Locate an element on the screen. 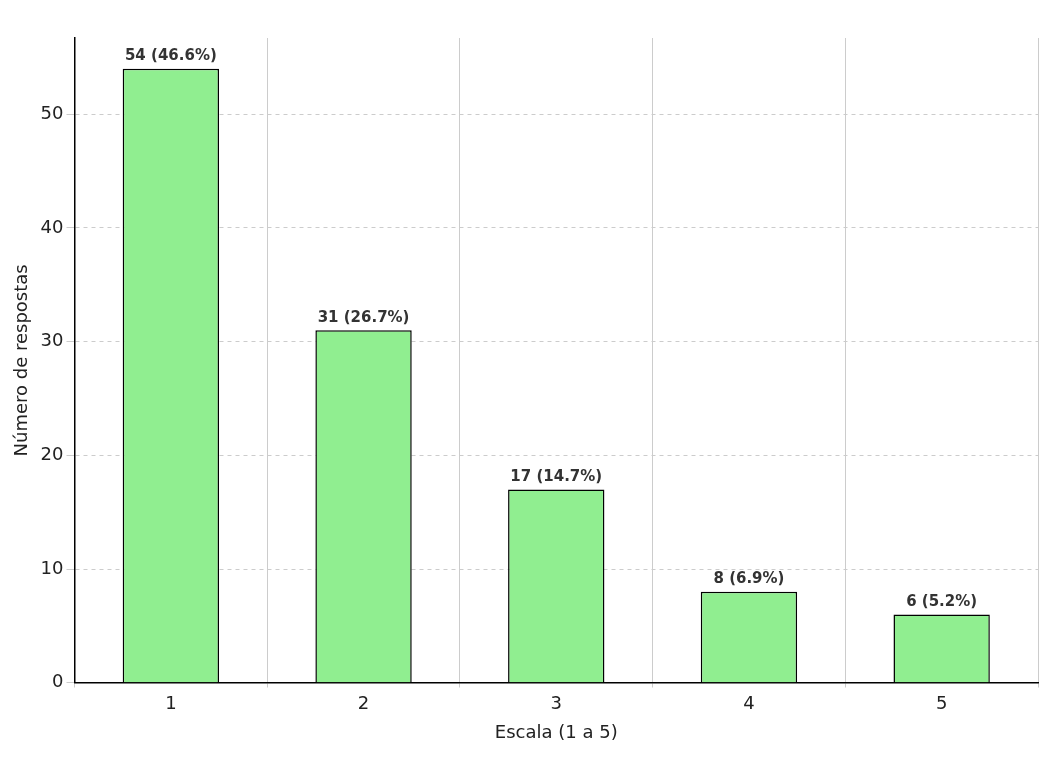  x-tick-label: 3 is located at coordinates (556, 703).